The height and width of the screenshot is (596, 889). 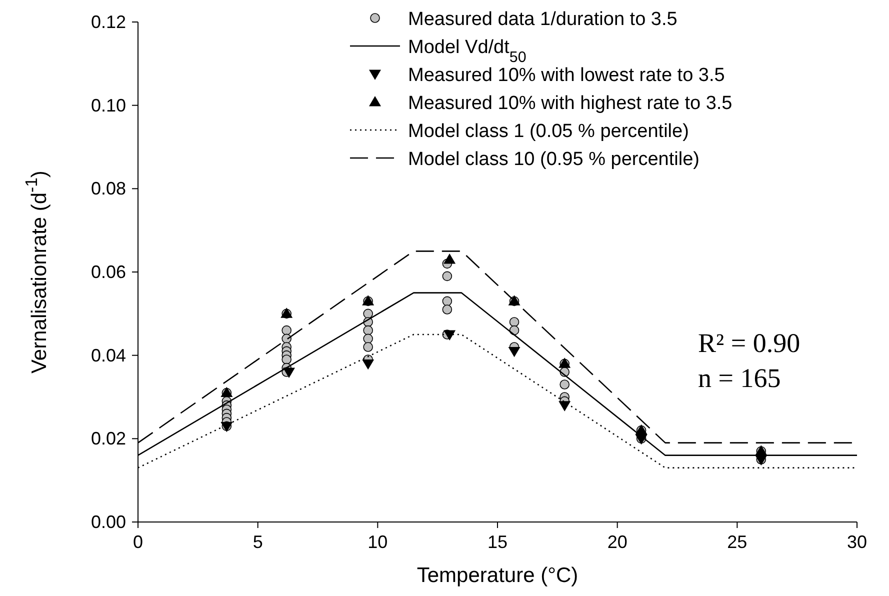 What do you see at coordinates (548, 131) in the screenshot?
I see `legend-label: Model class 1 (0.05 % percentile)` at bounding box center [548, 131].